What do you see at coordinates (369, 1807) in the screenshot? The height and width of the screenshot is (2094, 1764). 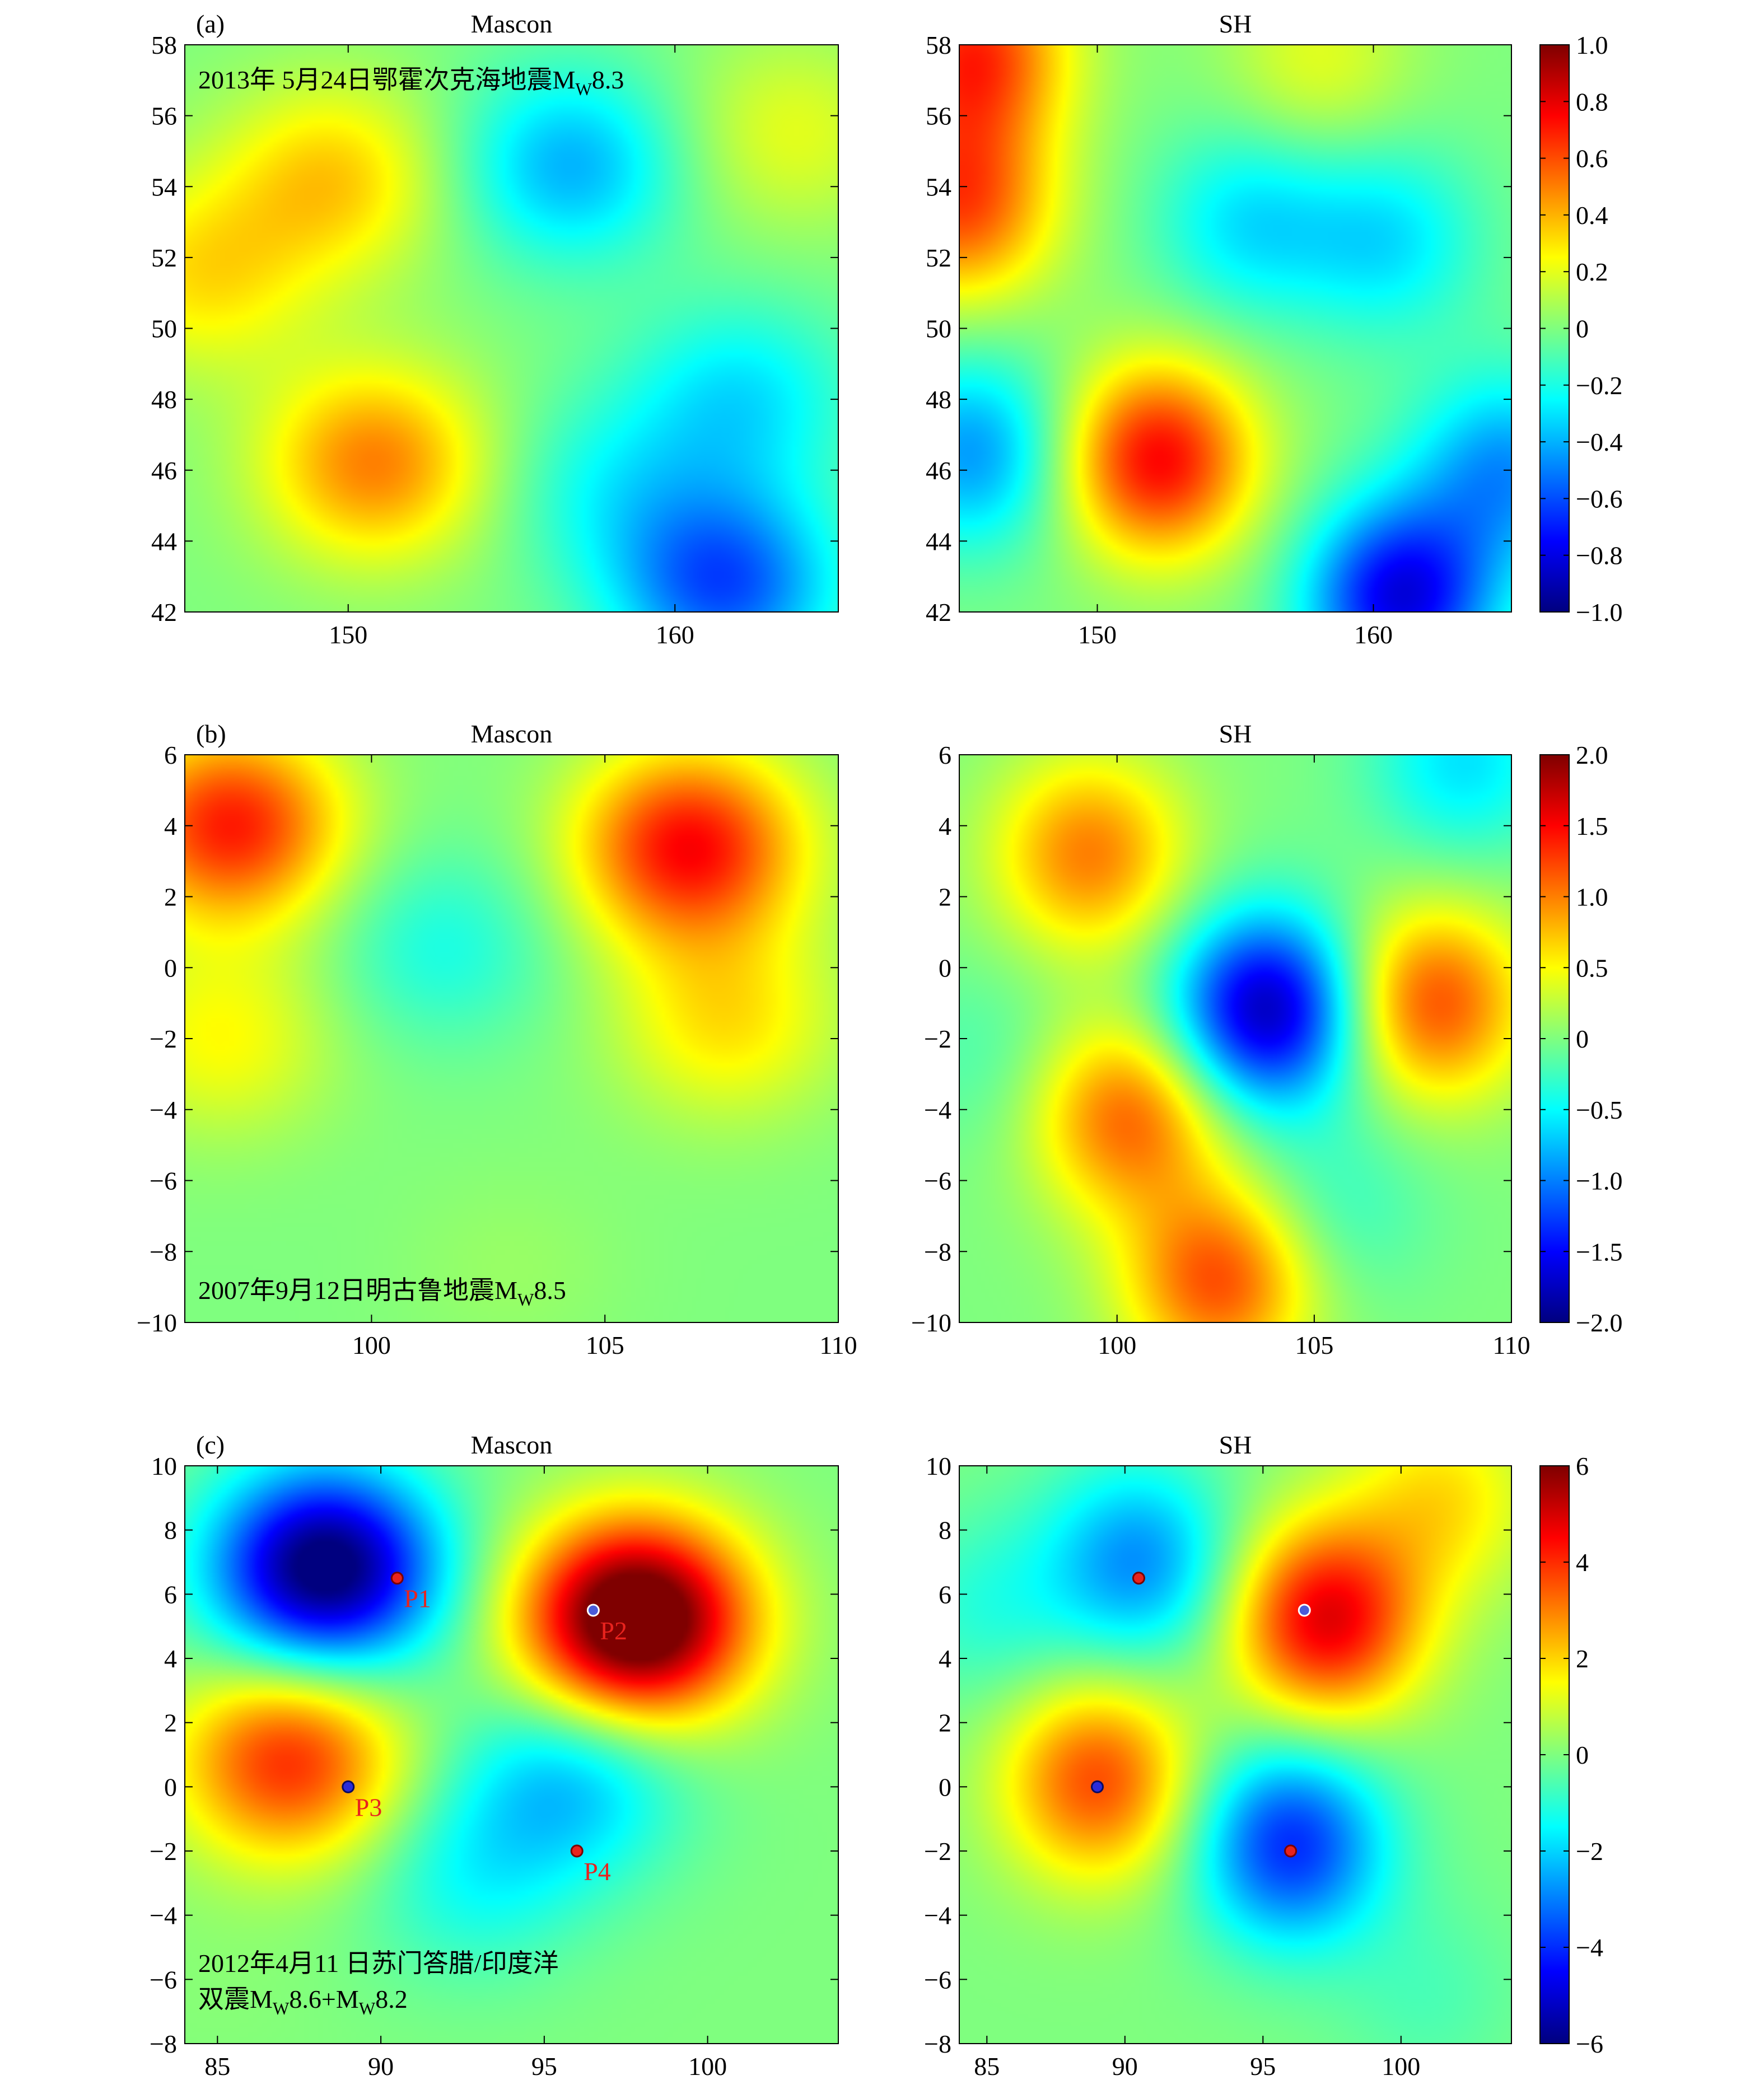 I see `point-label-p3: P3` at bounding box center [369, 1807].